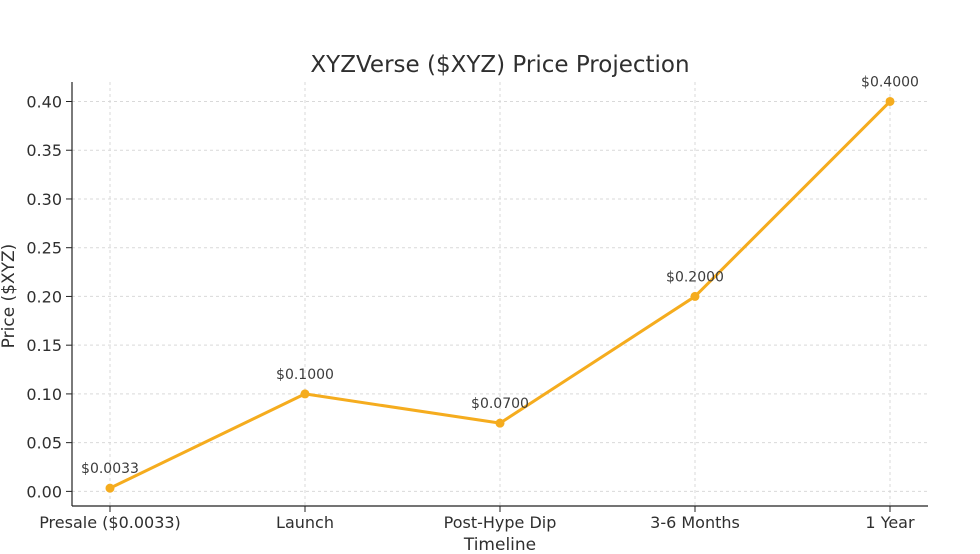 The width and height of the screenshot is (980, 554). Describe the element at coordinates (695, 277) in the screenshot. I see `price-data-label: $0.2000` at that location.